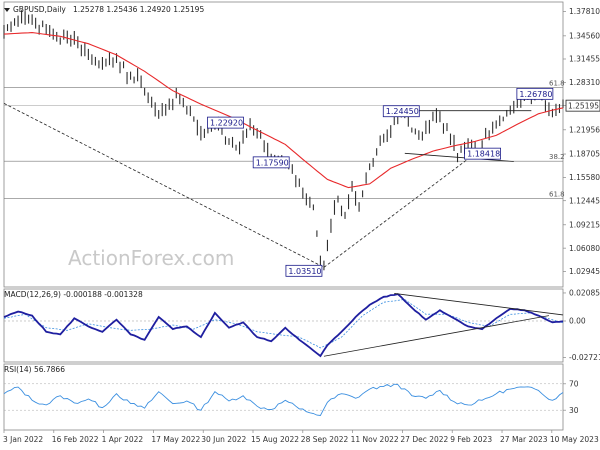 This screenshot has width=600, height=450. Describe the element at coordinates (375, 439) in the screenshot. I see `x-tick-label: 11 Nov 2022` at that location.